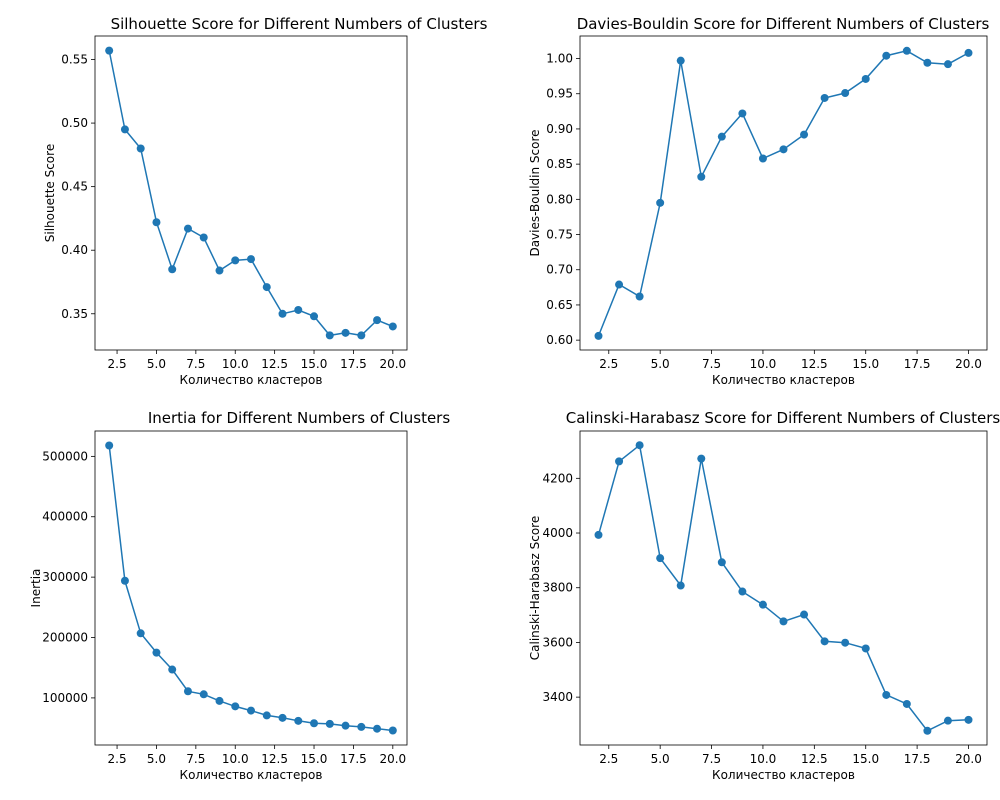 This screenshot has height=800, width=1000. Describe the element at coordinates (557, 533) in the screenshot. I see `y-tick-label: 4000` at that location.